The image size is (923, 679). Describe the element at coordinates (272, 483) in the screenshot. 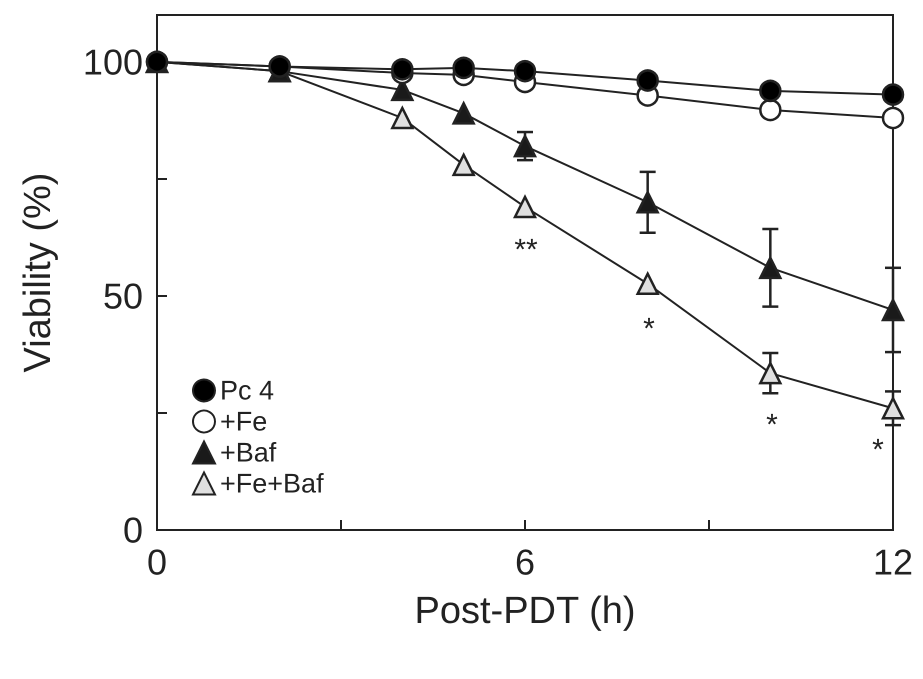

I see `legend-label: +Fe+Baf` at that location.